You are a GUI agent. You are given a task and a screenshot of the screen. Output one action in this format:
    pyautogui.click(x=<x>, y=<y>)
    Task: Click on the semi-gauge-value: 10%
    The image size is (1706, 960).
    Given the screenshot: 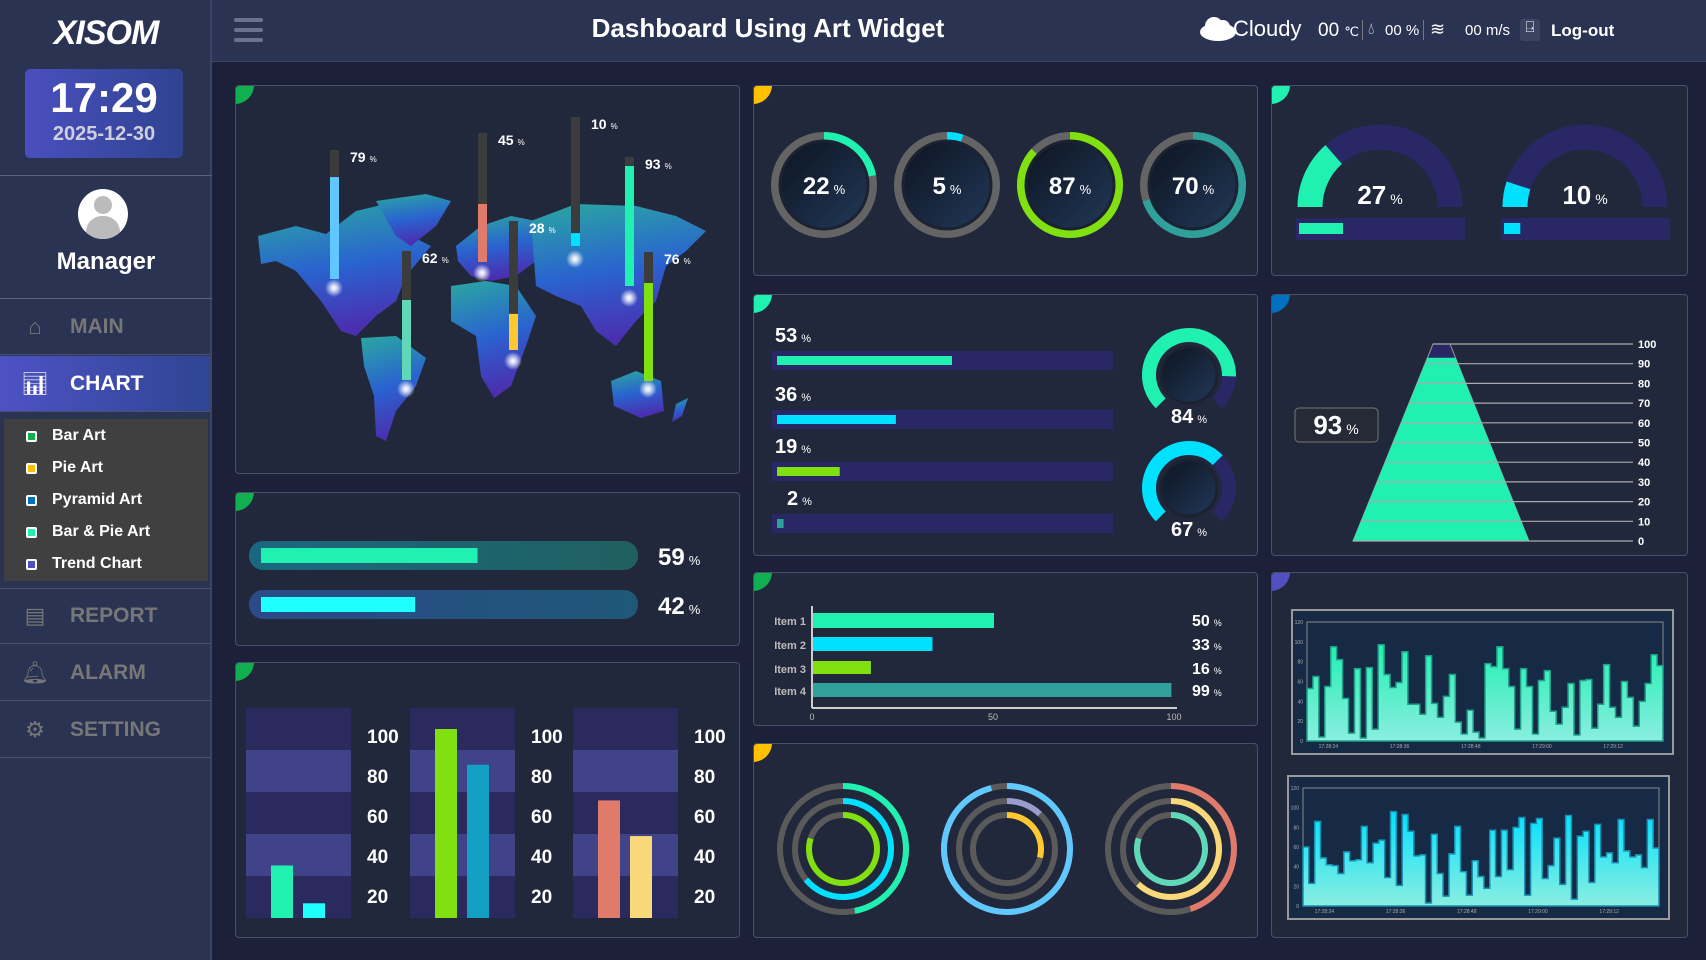 What is the action you would take?
    pyautogui.click(x=1584, y=195)
    